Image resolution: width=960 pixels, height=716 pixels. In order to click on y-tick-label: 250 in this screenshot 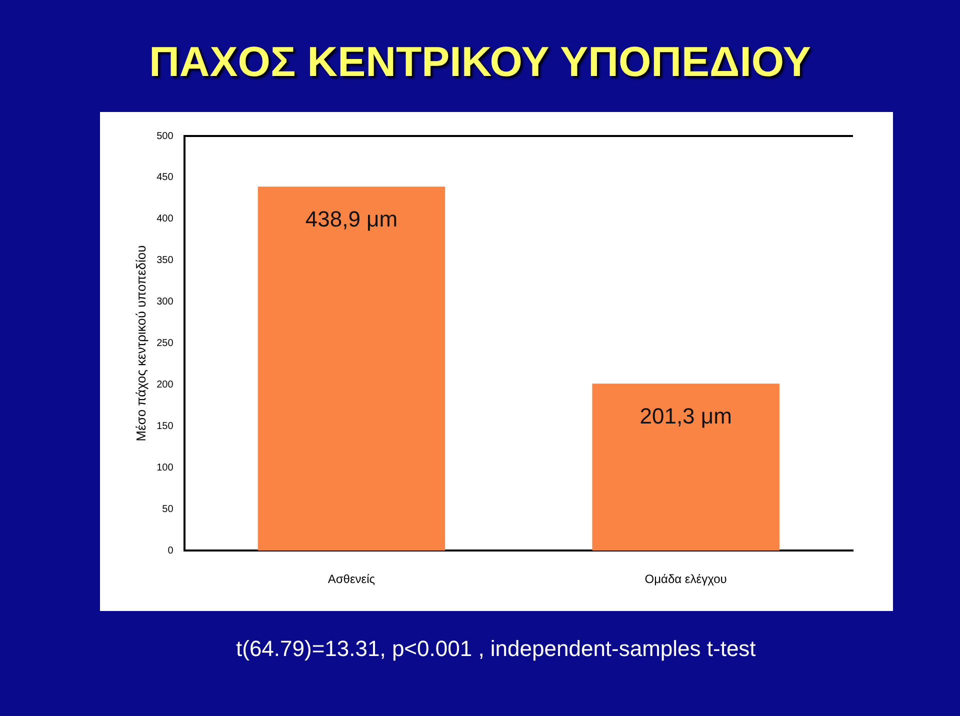, I will do `click(165, 344)`.